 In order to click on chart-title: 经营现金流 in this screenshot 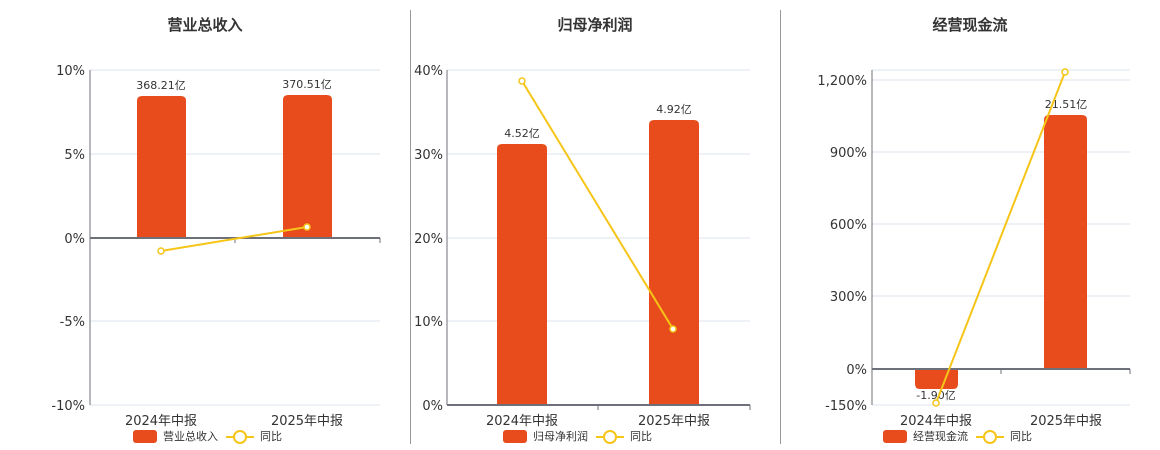, I will do `click(970, 25)`.